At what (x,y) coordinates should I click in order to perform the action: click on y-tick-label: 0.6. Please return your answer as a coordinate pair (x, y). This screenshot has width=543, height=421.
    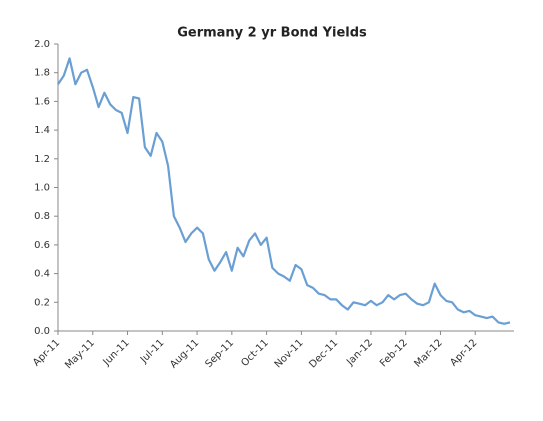
    Looking at the image, I should click on (42, 245).